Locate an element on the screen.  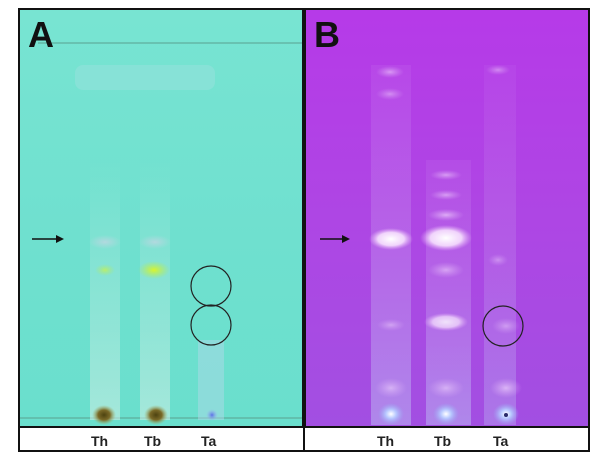
glow-th-b-origin is located at coordinates (391, 388).